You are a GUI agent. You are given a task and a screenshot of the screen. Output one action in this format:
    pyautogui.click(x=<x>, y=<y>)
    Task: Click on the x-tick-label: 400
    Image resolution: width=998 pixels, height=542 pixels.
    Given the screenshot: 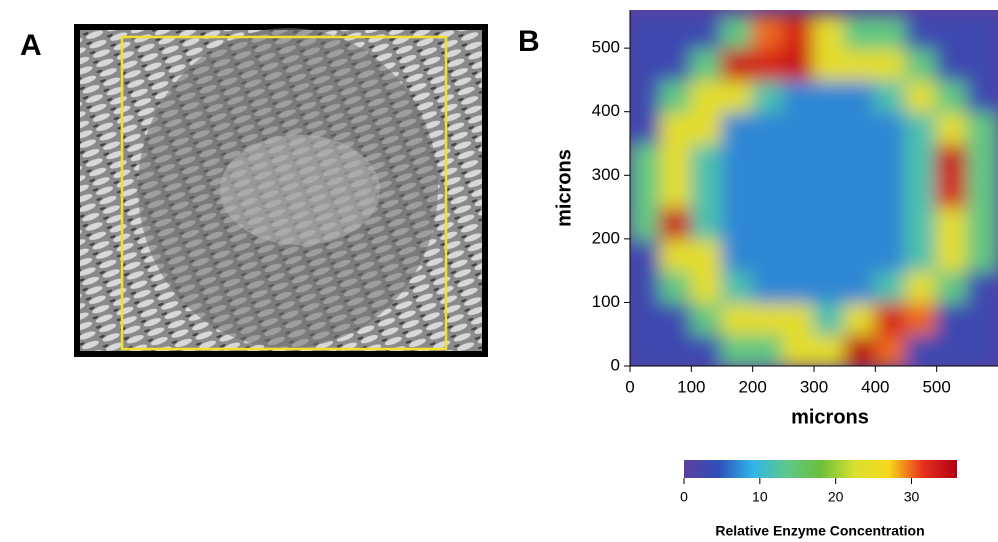 What is the action you would take?
    pyautogui.click(x=875, y=386)
    